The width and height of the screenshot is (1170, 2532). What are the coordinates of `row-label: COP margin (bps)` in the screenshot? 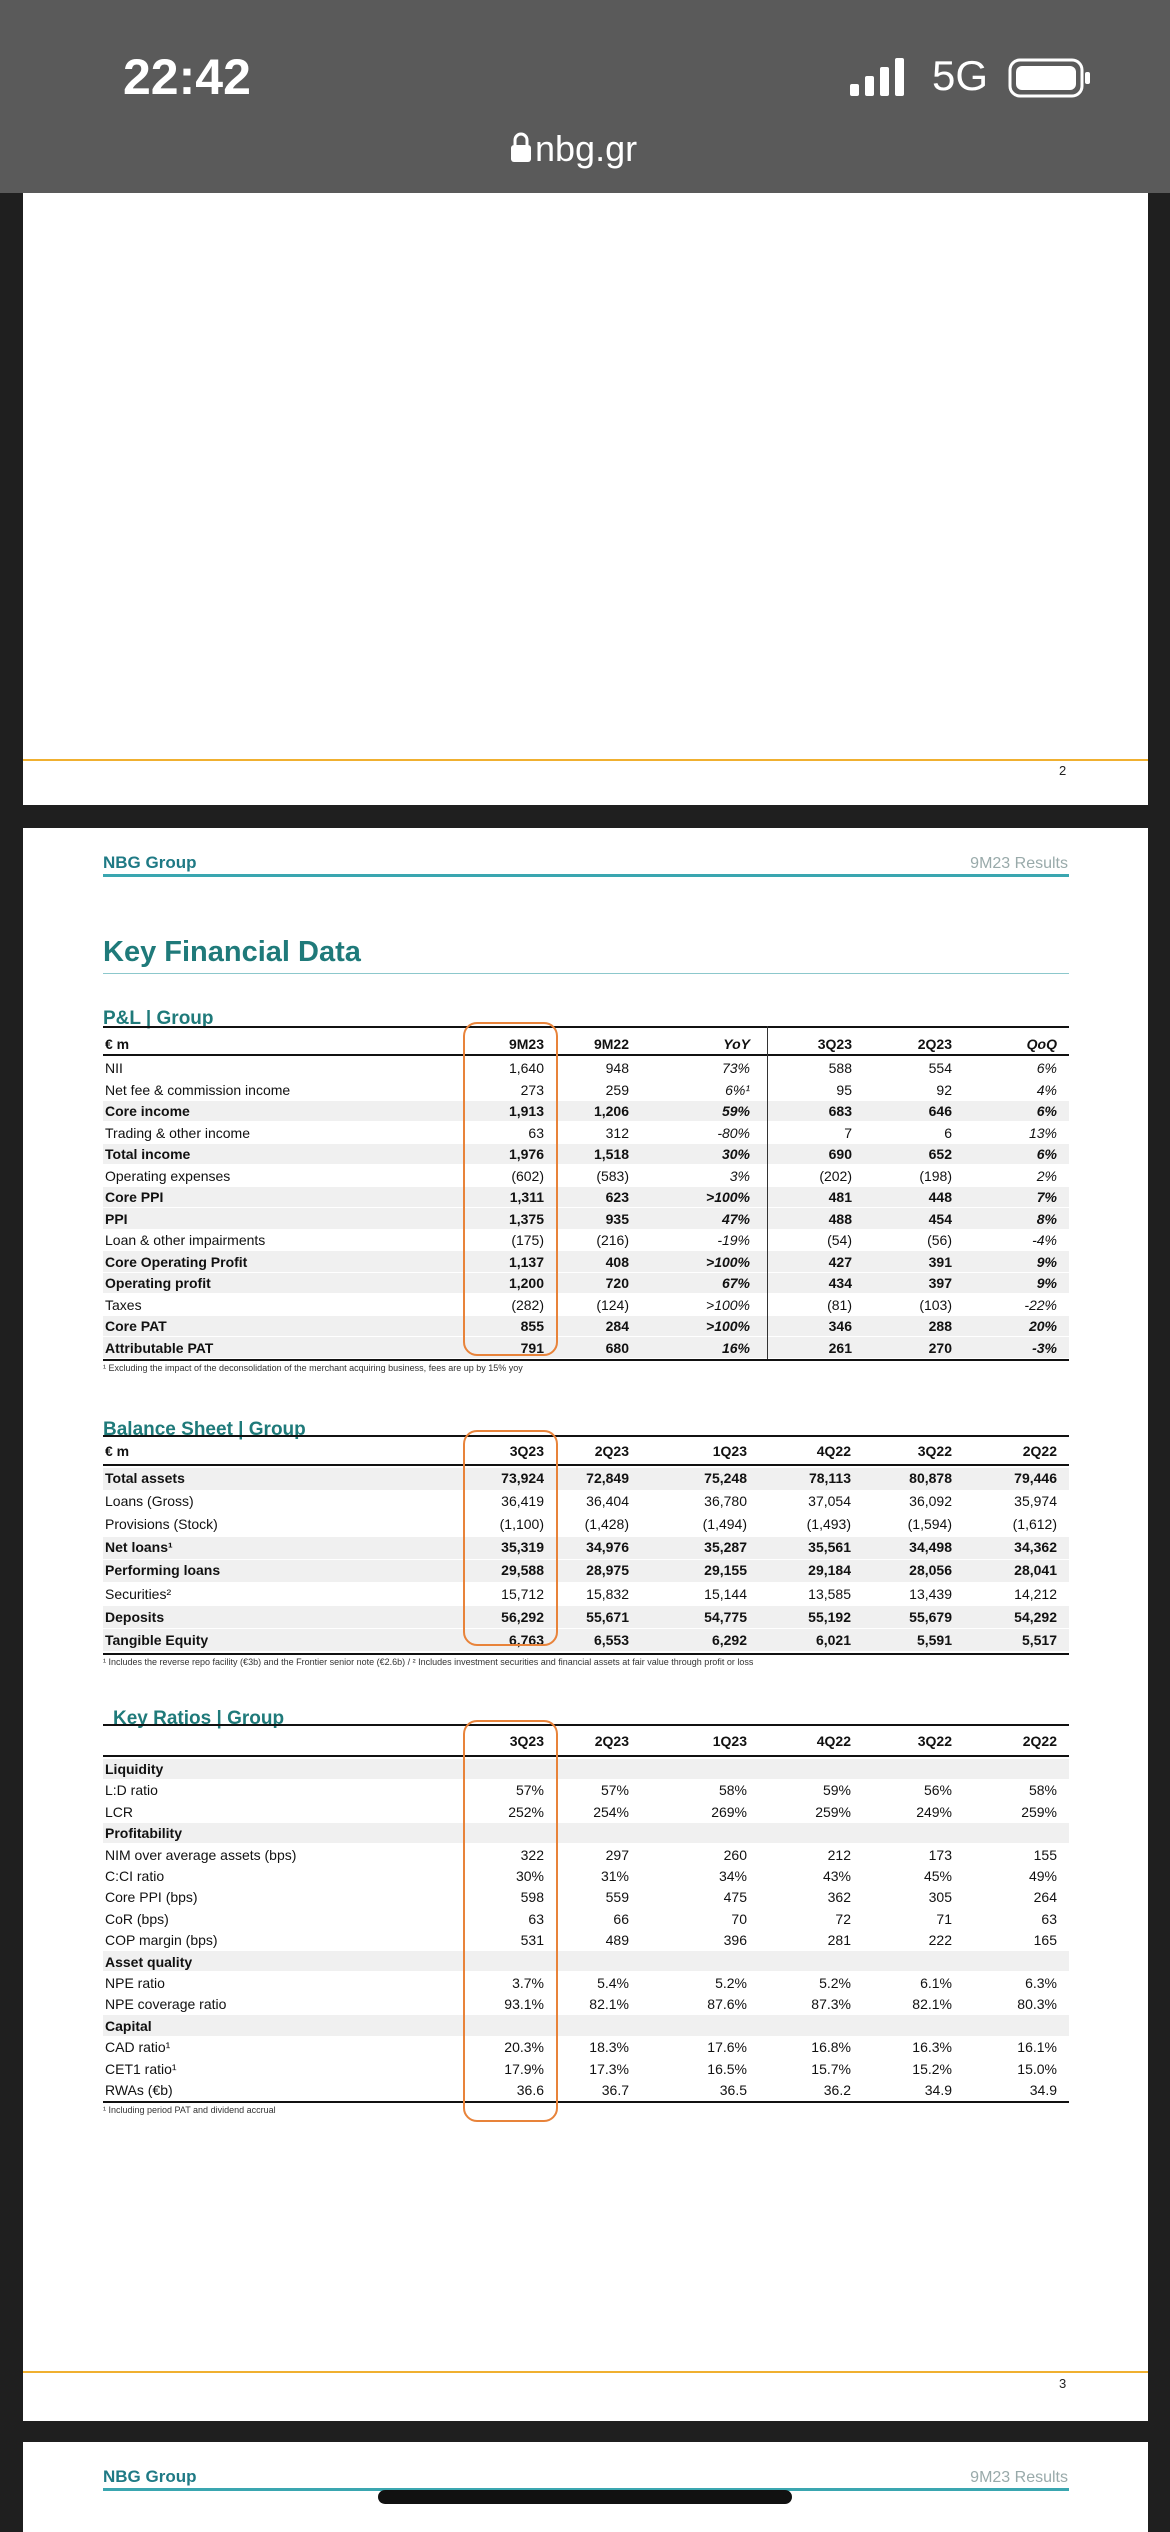 It's located at (161, 1940).